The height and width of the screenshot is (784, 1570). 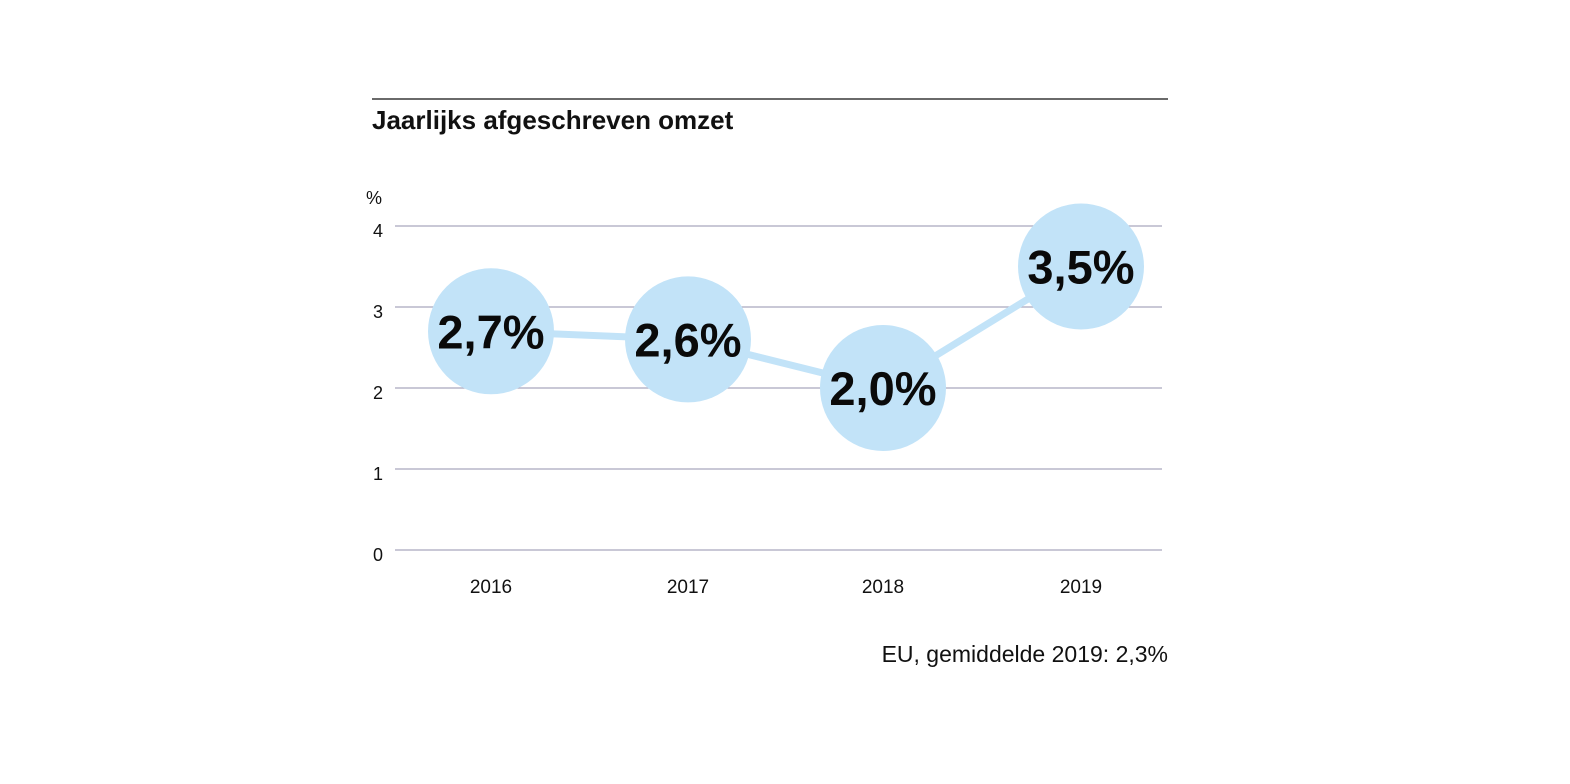 What do you see at coordinates (378, 312) in the screenshot?
I see `y-tick-label-3: 3` at bounding box center [378, 312].